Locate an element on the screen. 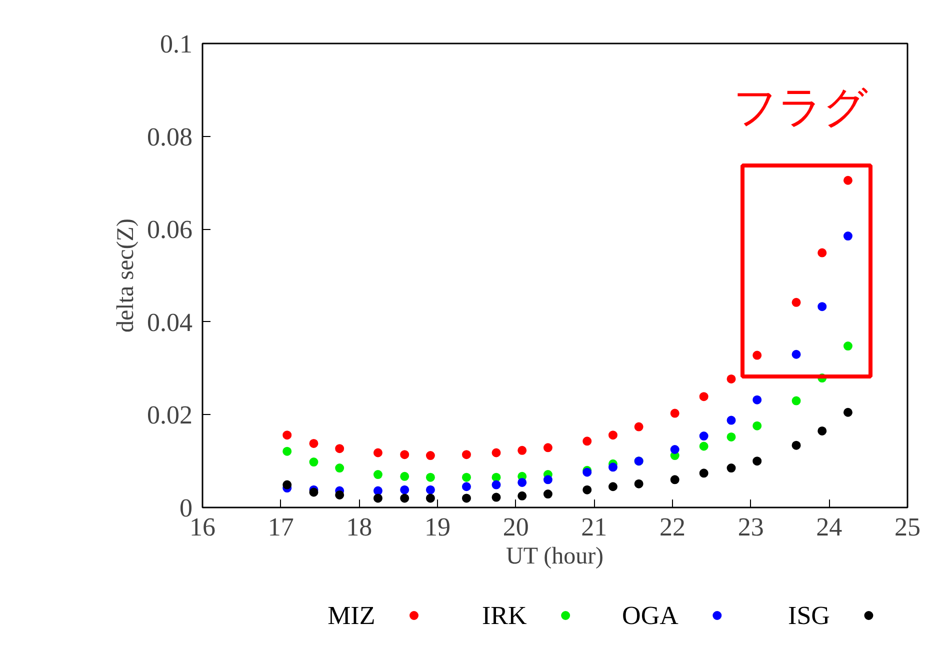 The image size is (936, 658). x-tick-label: 22 is located at coordinates (673, 527).